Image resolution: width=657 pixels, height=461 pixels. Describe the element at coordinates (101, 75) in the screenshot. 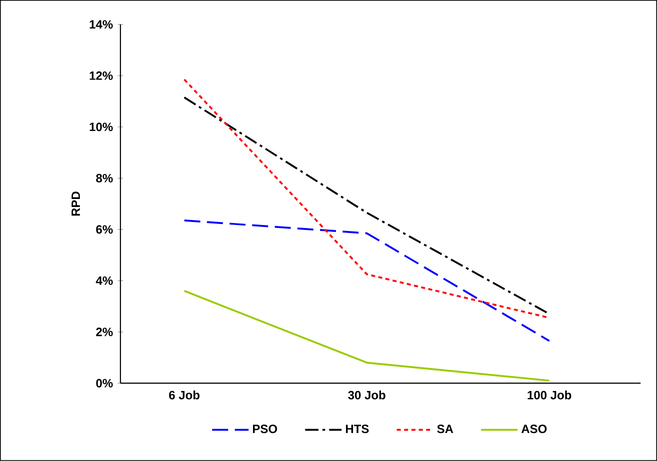

I see `y-tick-label: 12%` at that location.